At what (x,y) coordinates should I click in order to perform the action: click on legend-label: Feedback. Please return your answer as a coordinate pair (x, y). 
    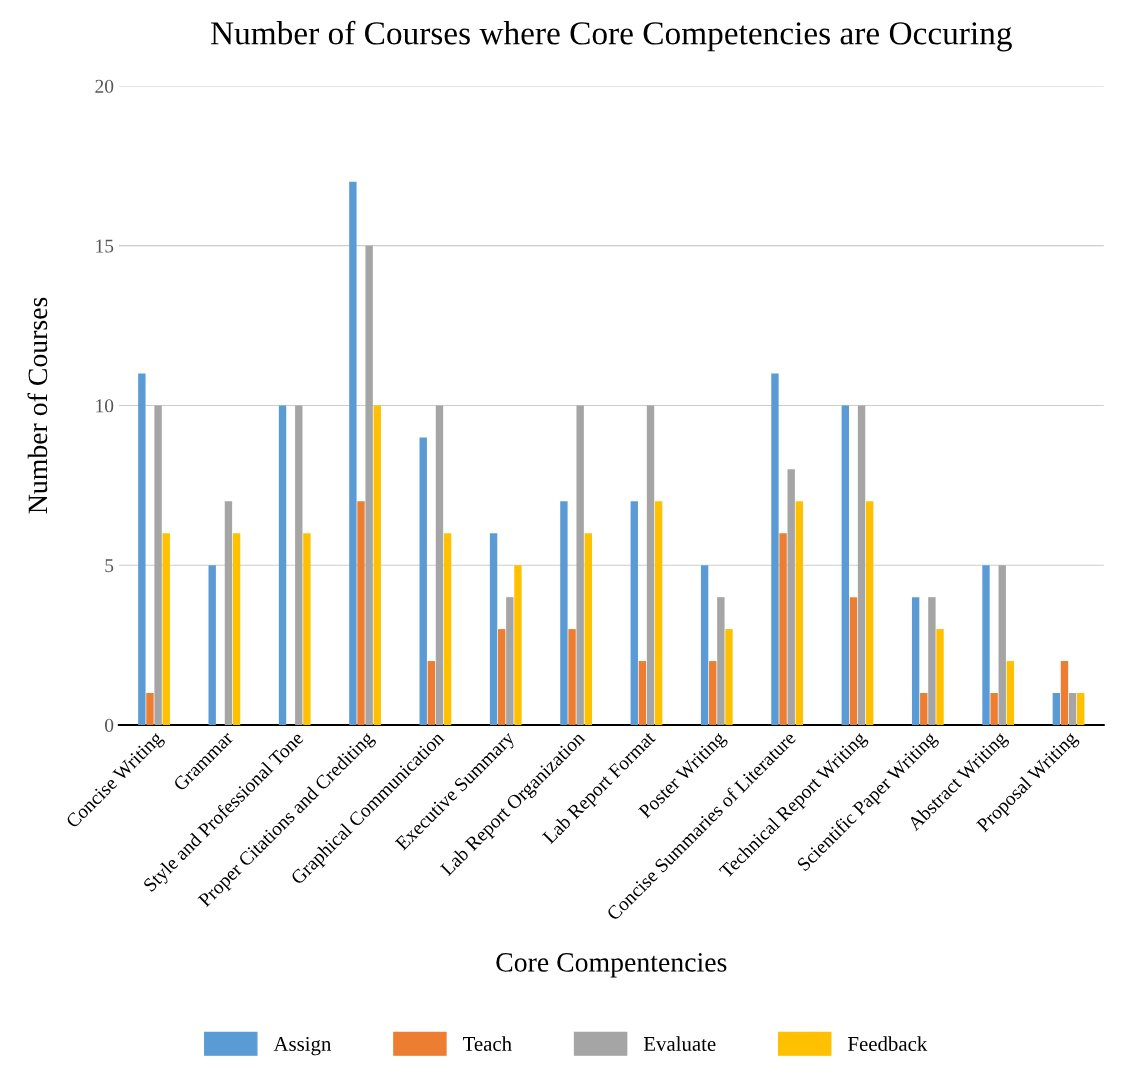
    Looking at the image, I should click on (888, 1043).